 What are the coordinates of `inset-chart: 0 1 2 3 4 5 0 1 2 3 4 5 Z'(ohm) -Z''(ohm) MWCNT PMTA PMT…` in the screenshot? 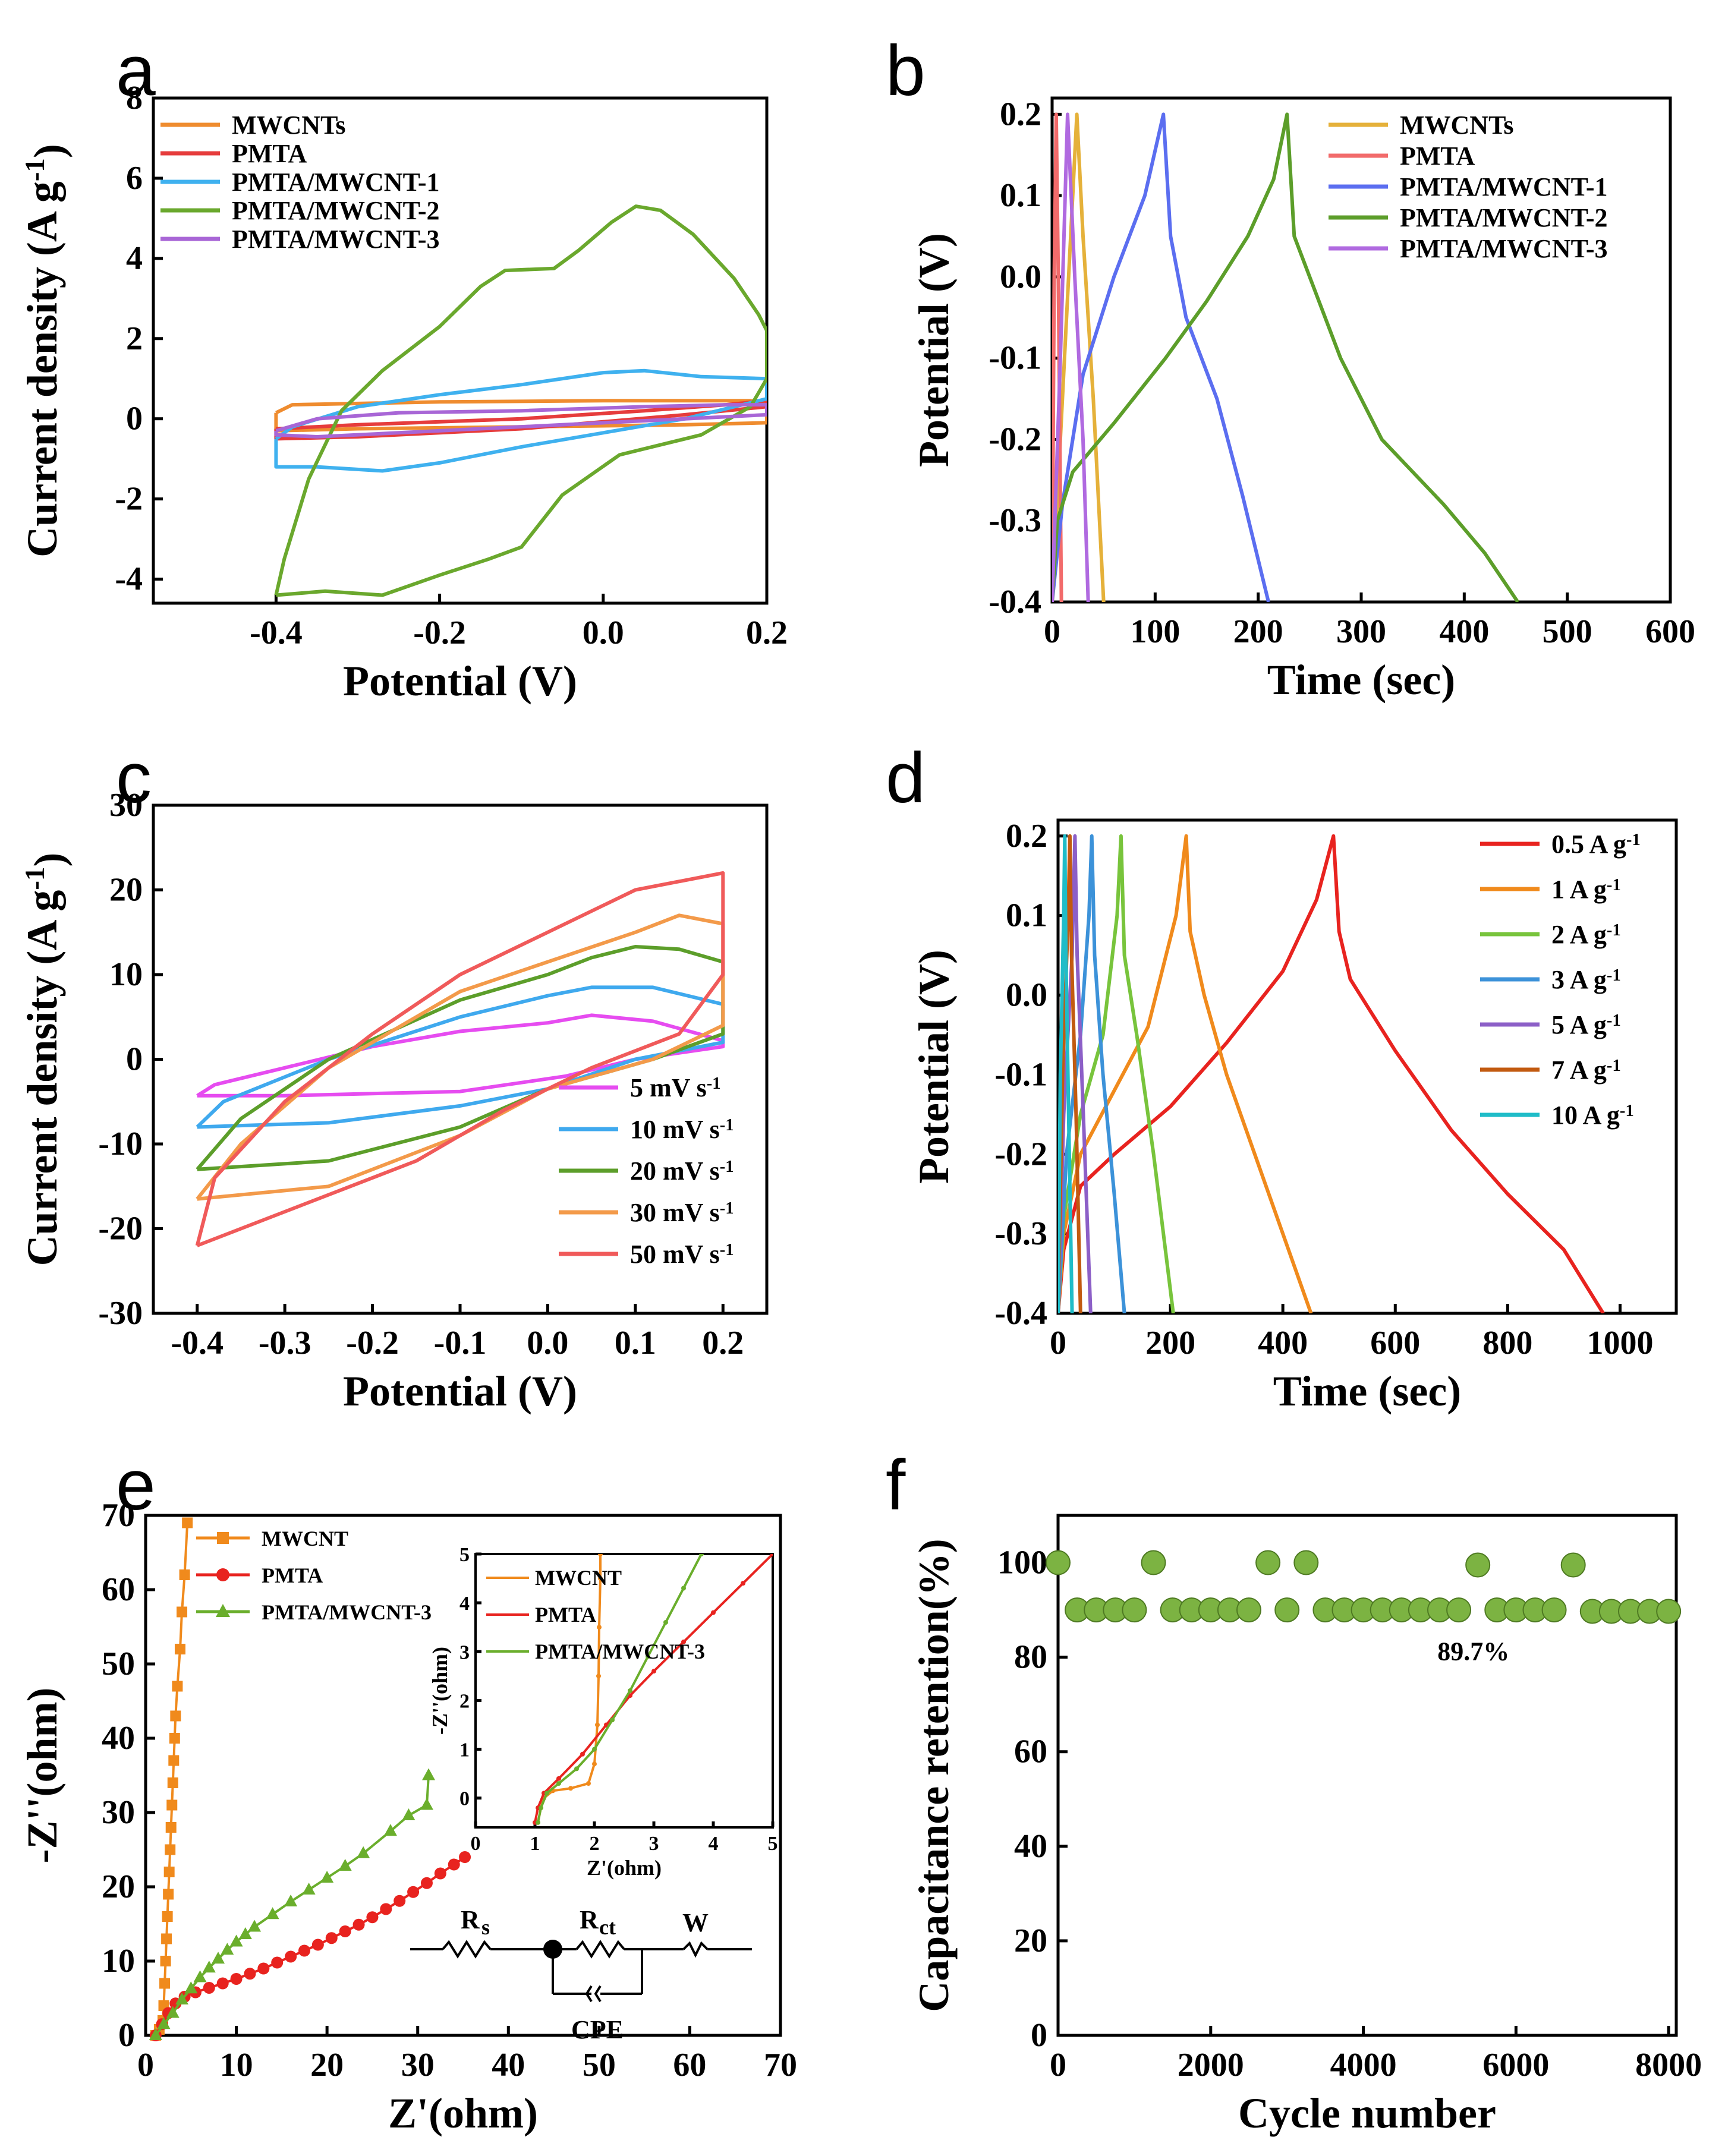 It's located at (603, 1712).